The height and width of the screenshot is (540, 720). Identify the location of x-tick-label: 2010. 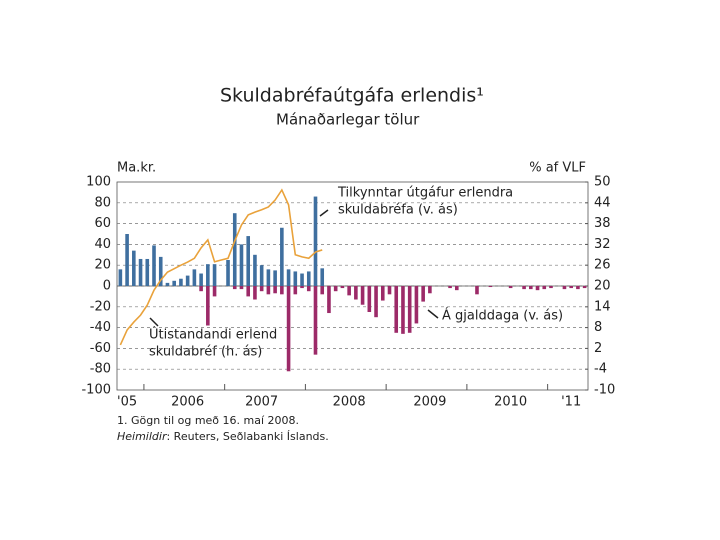
(510, 402).